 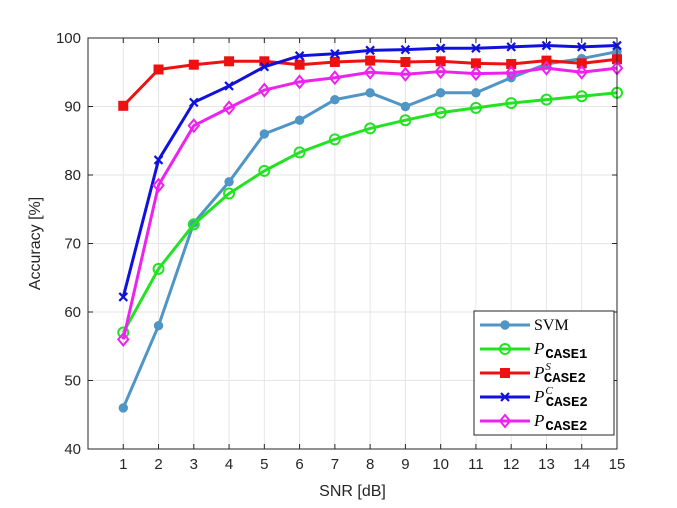 What do you see at coordinates (440, 464) in the screenshot?
I see `x-tick-label: 10` at bounding box center [440, 464].